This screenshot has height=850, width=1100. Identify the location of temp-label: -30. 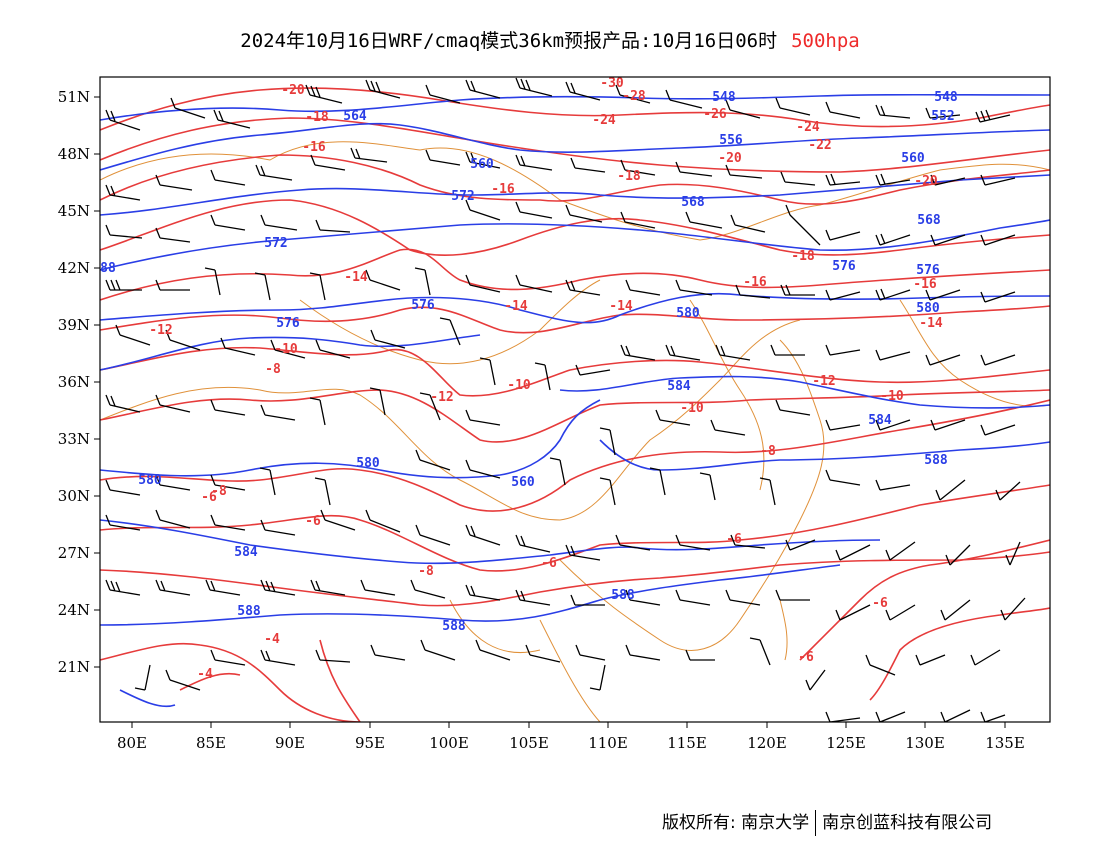
(612, 83).